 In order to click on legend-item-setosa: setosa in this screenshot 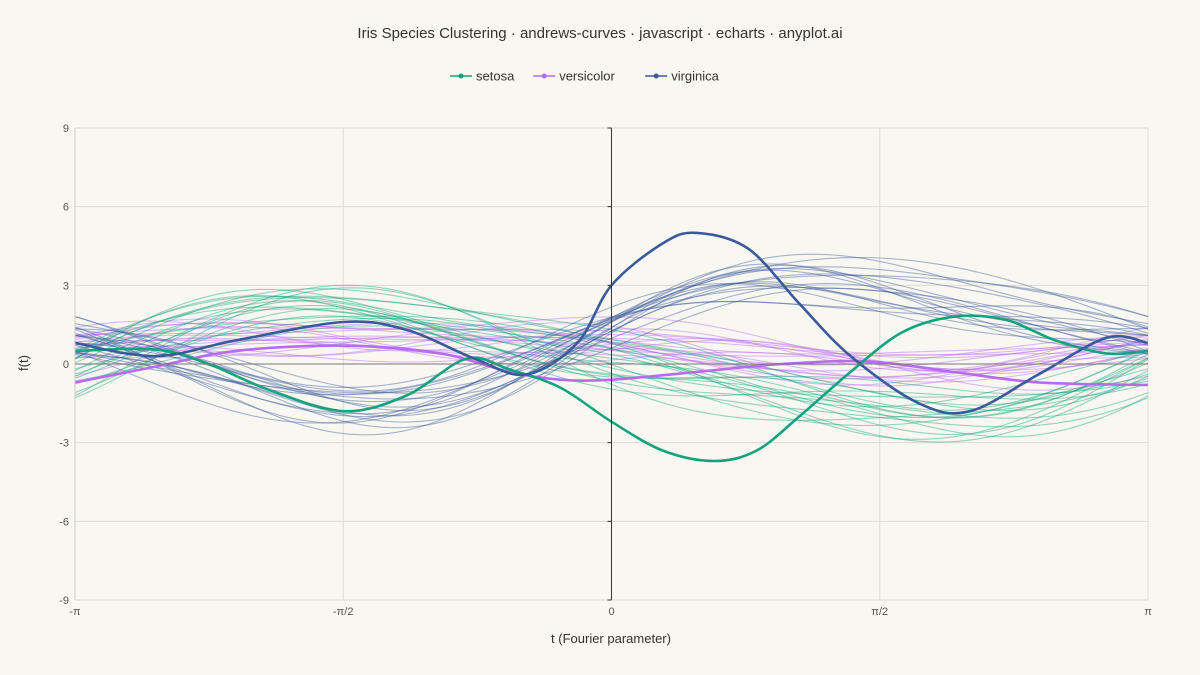, I will do `click(482, 76)`.